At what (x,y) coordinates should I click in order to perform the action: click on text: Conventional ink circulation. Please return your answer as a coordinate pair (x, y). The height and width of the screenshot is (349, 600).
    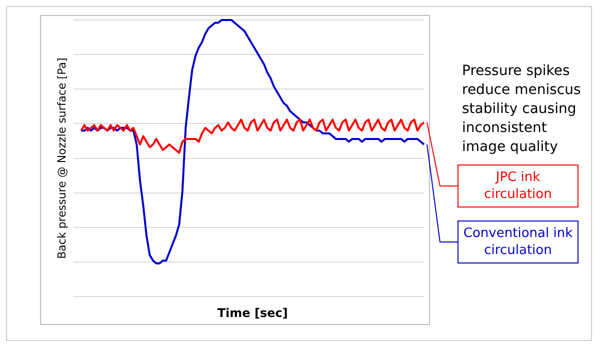
    Looking at the image, I should click on (518, 242).